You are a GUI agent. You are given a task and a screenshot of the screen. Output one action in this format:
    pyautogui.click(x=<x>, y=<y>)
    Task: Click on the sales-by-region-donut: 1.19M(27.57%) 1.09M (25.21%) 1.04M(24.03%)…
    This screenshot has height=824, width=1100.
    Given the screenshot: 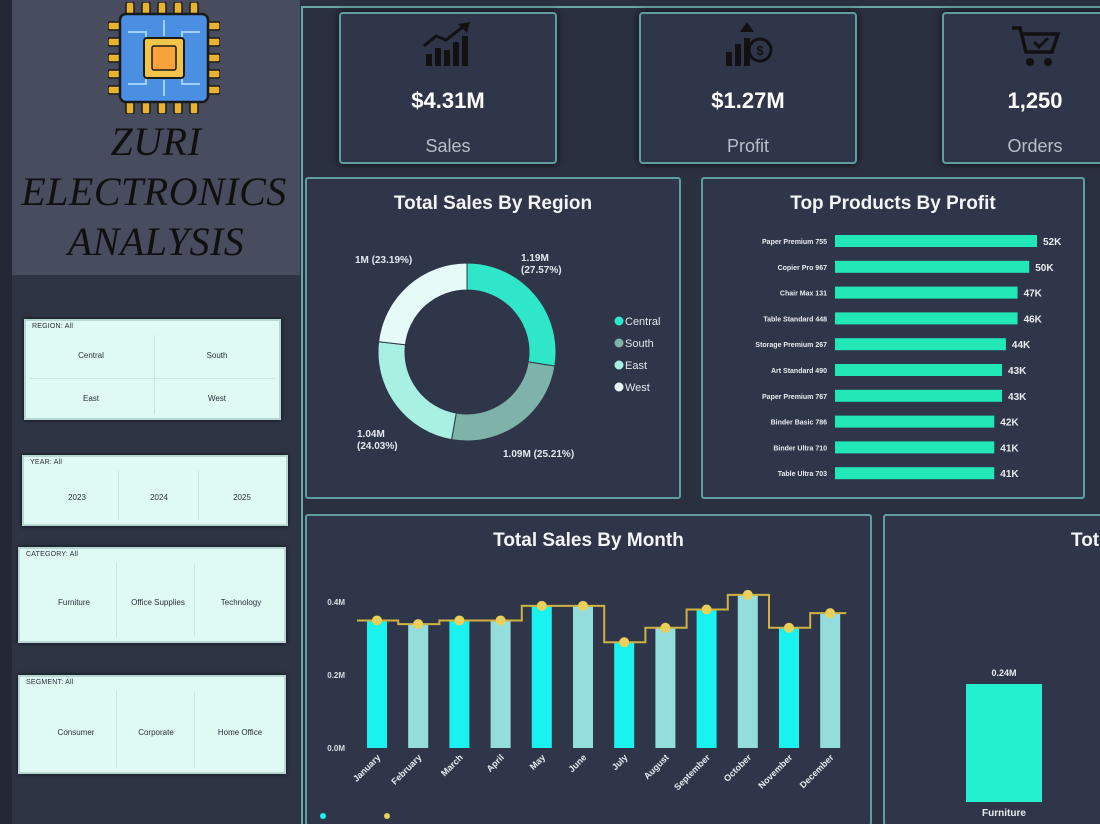 What is the action you would take?
    pyautogui.click(x=507, y=356)
    